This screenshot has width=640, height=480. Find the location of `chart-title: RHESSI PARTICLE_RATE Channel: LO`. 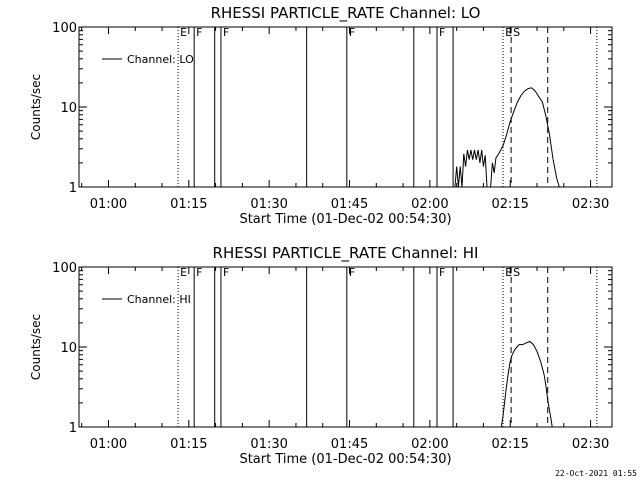

chart-title: RHESSI PARTICLE_RATE Channel: LO is located at coordinates (346, 13).